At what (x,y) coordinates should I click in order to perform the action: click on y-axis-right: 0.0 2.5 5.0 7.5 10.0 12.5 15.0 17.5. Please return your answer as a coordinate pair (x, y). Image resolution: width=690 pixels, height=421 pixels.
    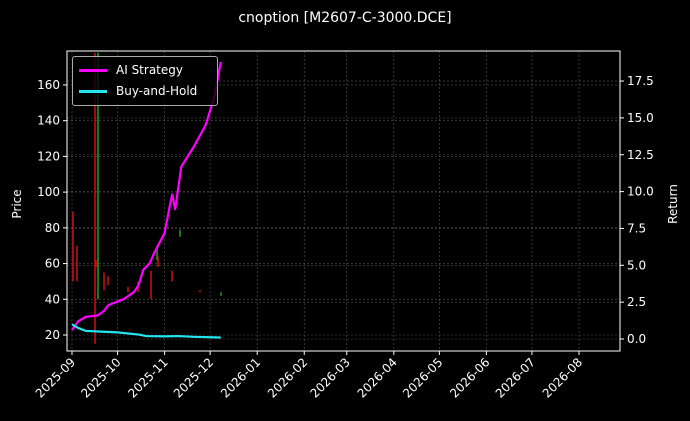
    Looking at the image, I should click on (637, 210).